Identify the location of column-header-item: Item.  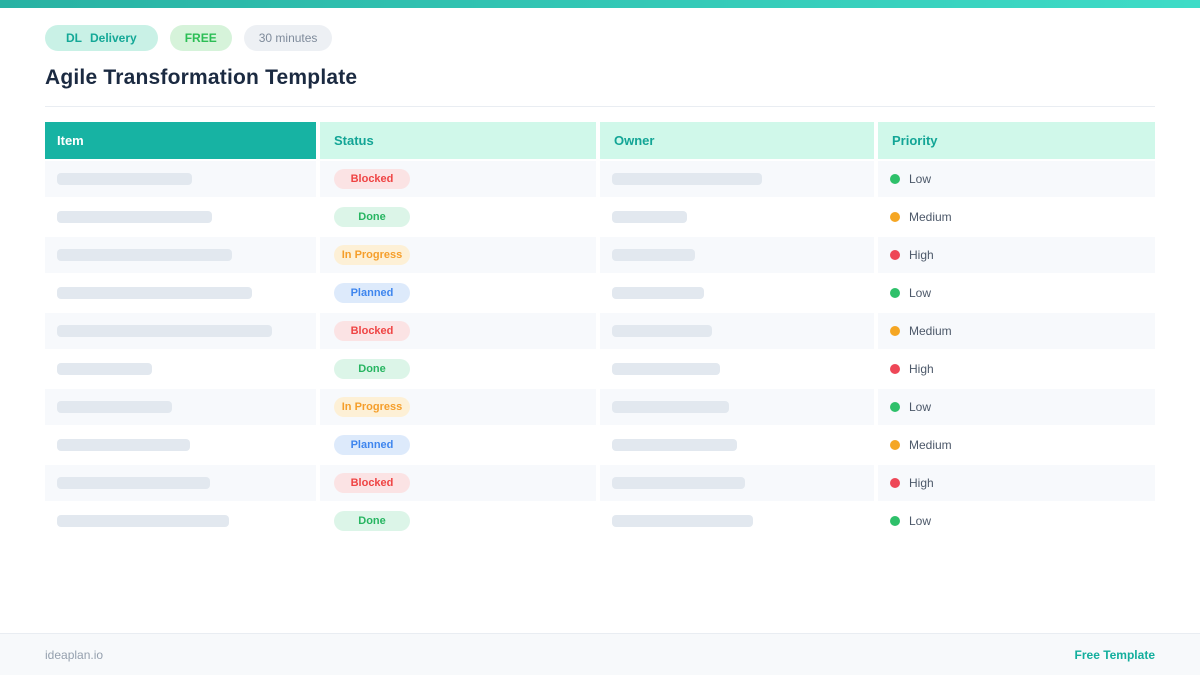
(180, 140).